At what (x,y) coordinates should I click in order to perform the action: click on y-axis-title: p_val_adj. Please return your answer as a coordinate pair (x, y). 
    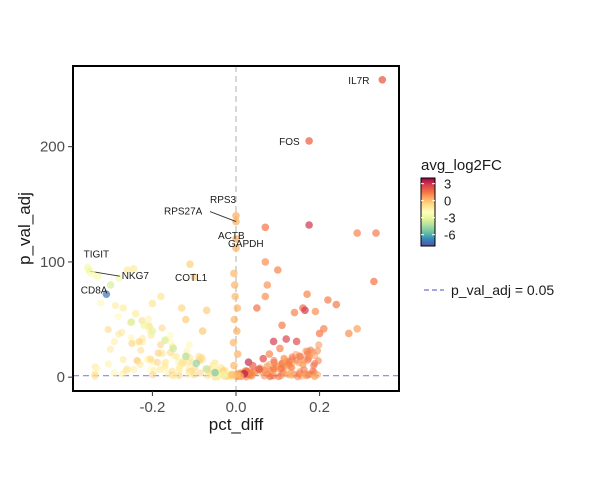
    Looking at the image, I should click on (24, 228).